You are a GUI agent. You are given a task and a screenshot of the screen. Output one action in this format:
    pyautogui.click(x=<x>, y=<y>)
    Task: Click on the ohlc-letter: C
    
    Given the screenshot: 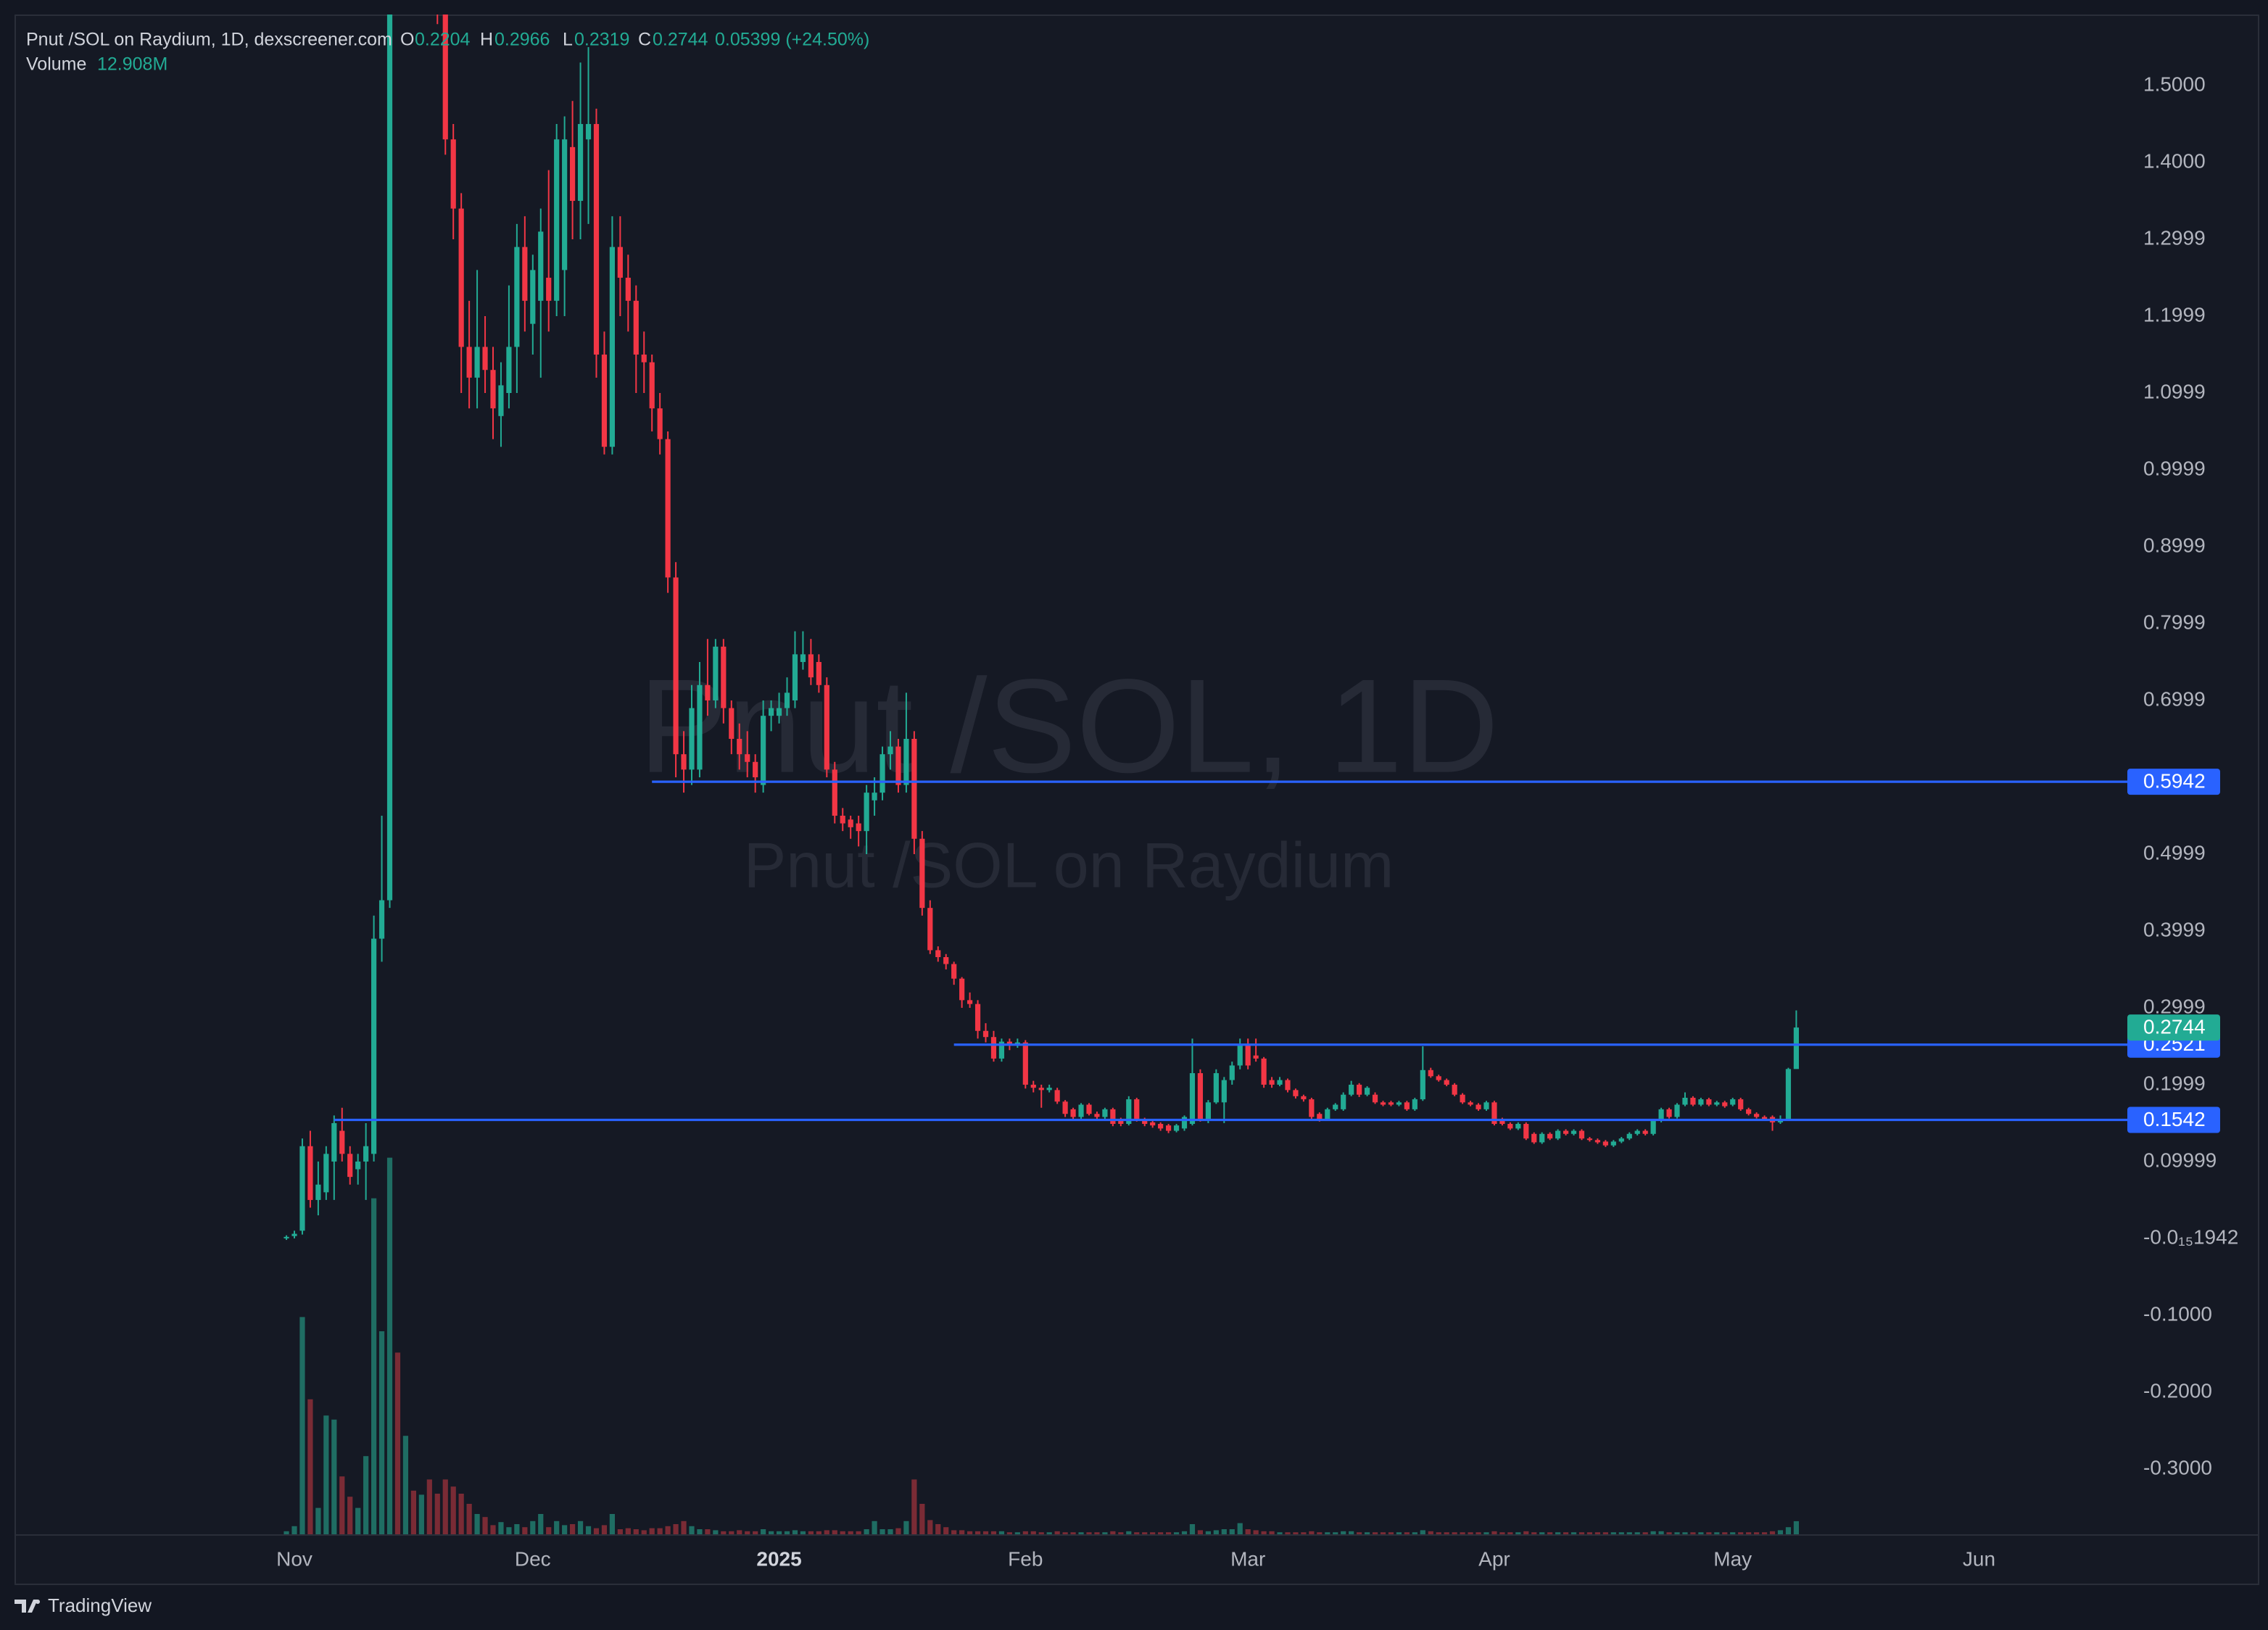 What is the action you would take?
    pyautogui.click(x=644, y=40)
    